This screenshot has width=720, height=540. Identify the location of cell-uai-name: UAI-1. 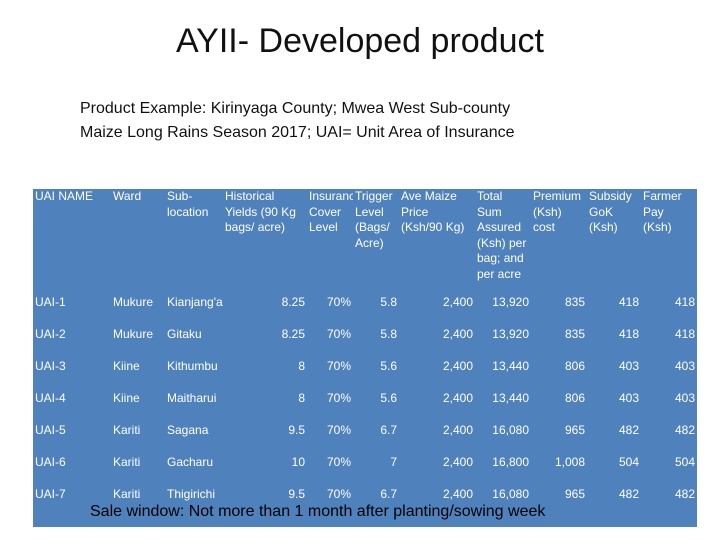
(50, 302).